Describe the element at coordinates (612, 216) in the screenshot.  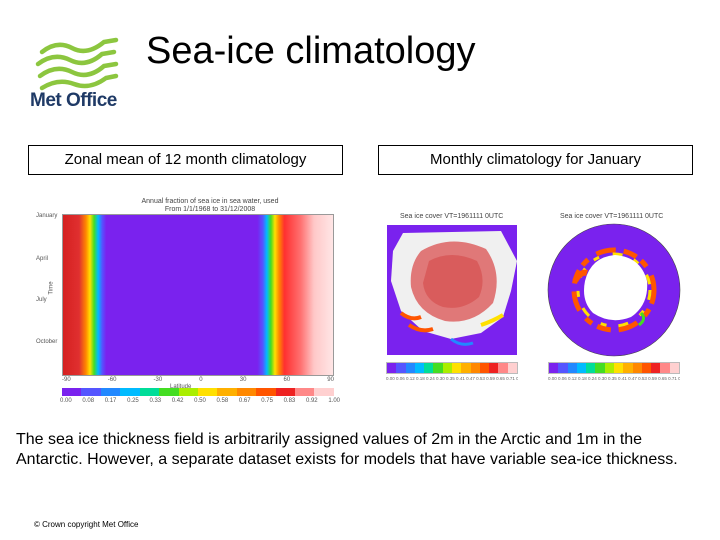
I see `antarctic-map-header: Sea ice cover VT=1961111 0UTC` at that location.